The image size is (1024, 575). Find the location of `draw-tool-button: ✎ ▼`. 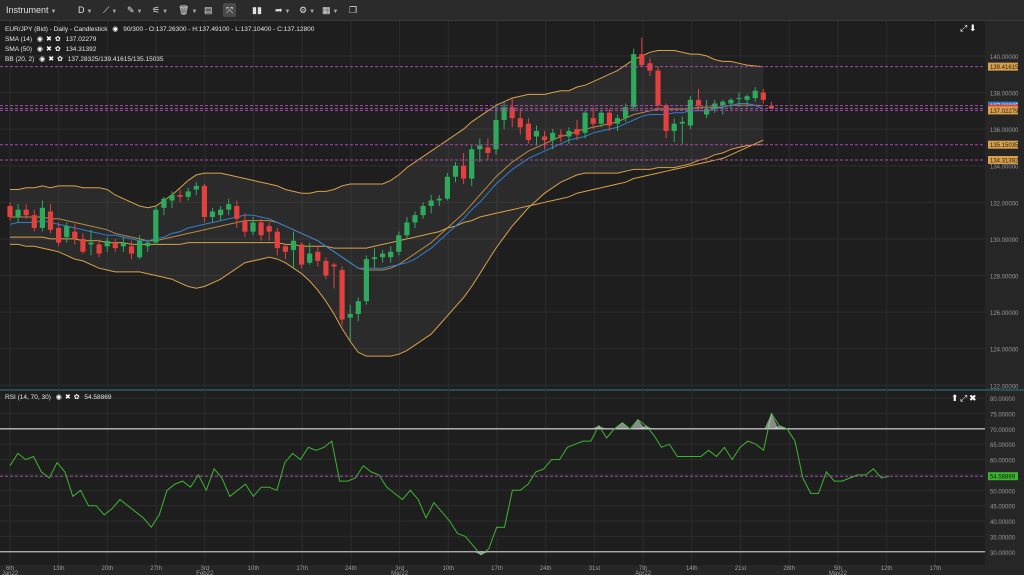

draw-tool-button: ✎ ▼ is located at coordinates (135, 10).